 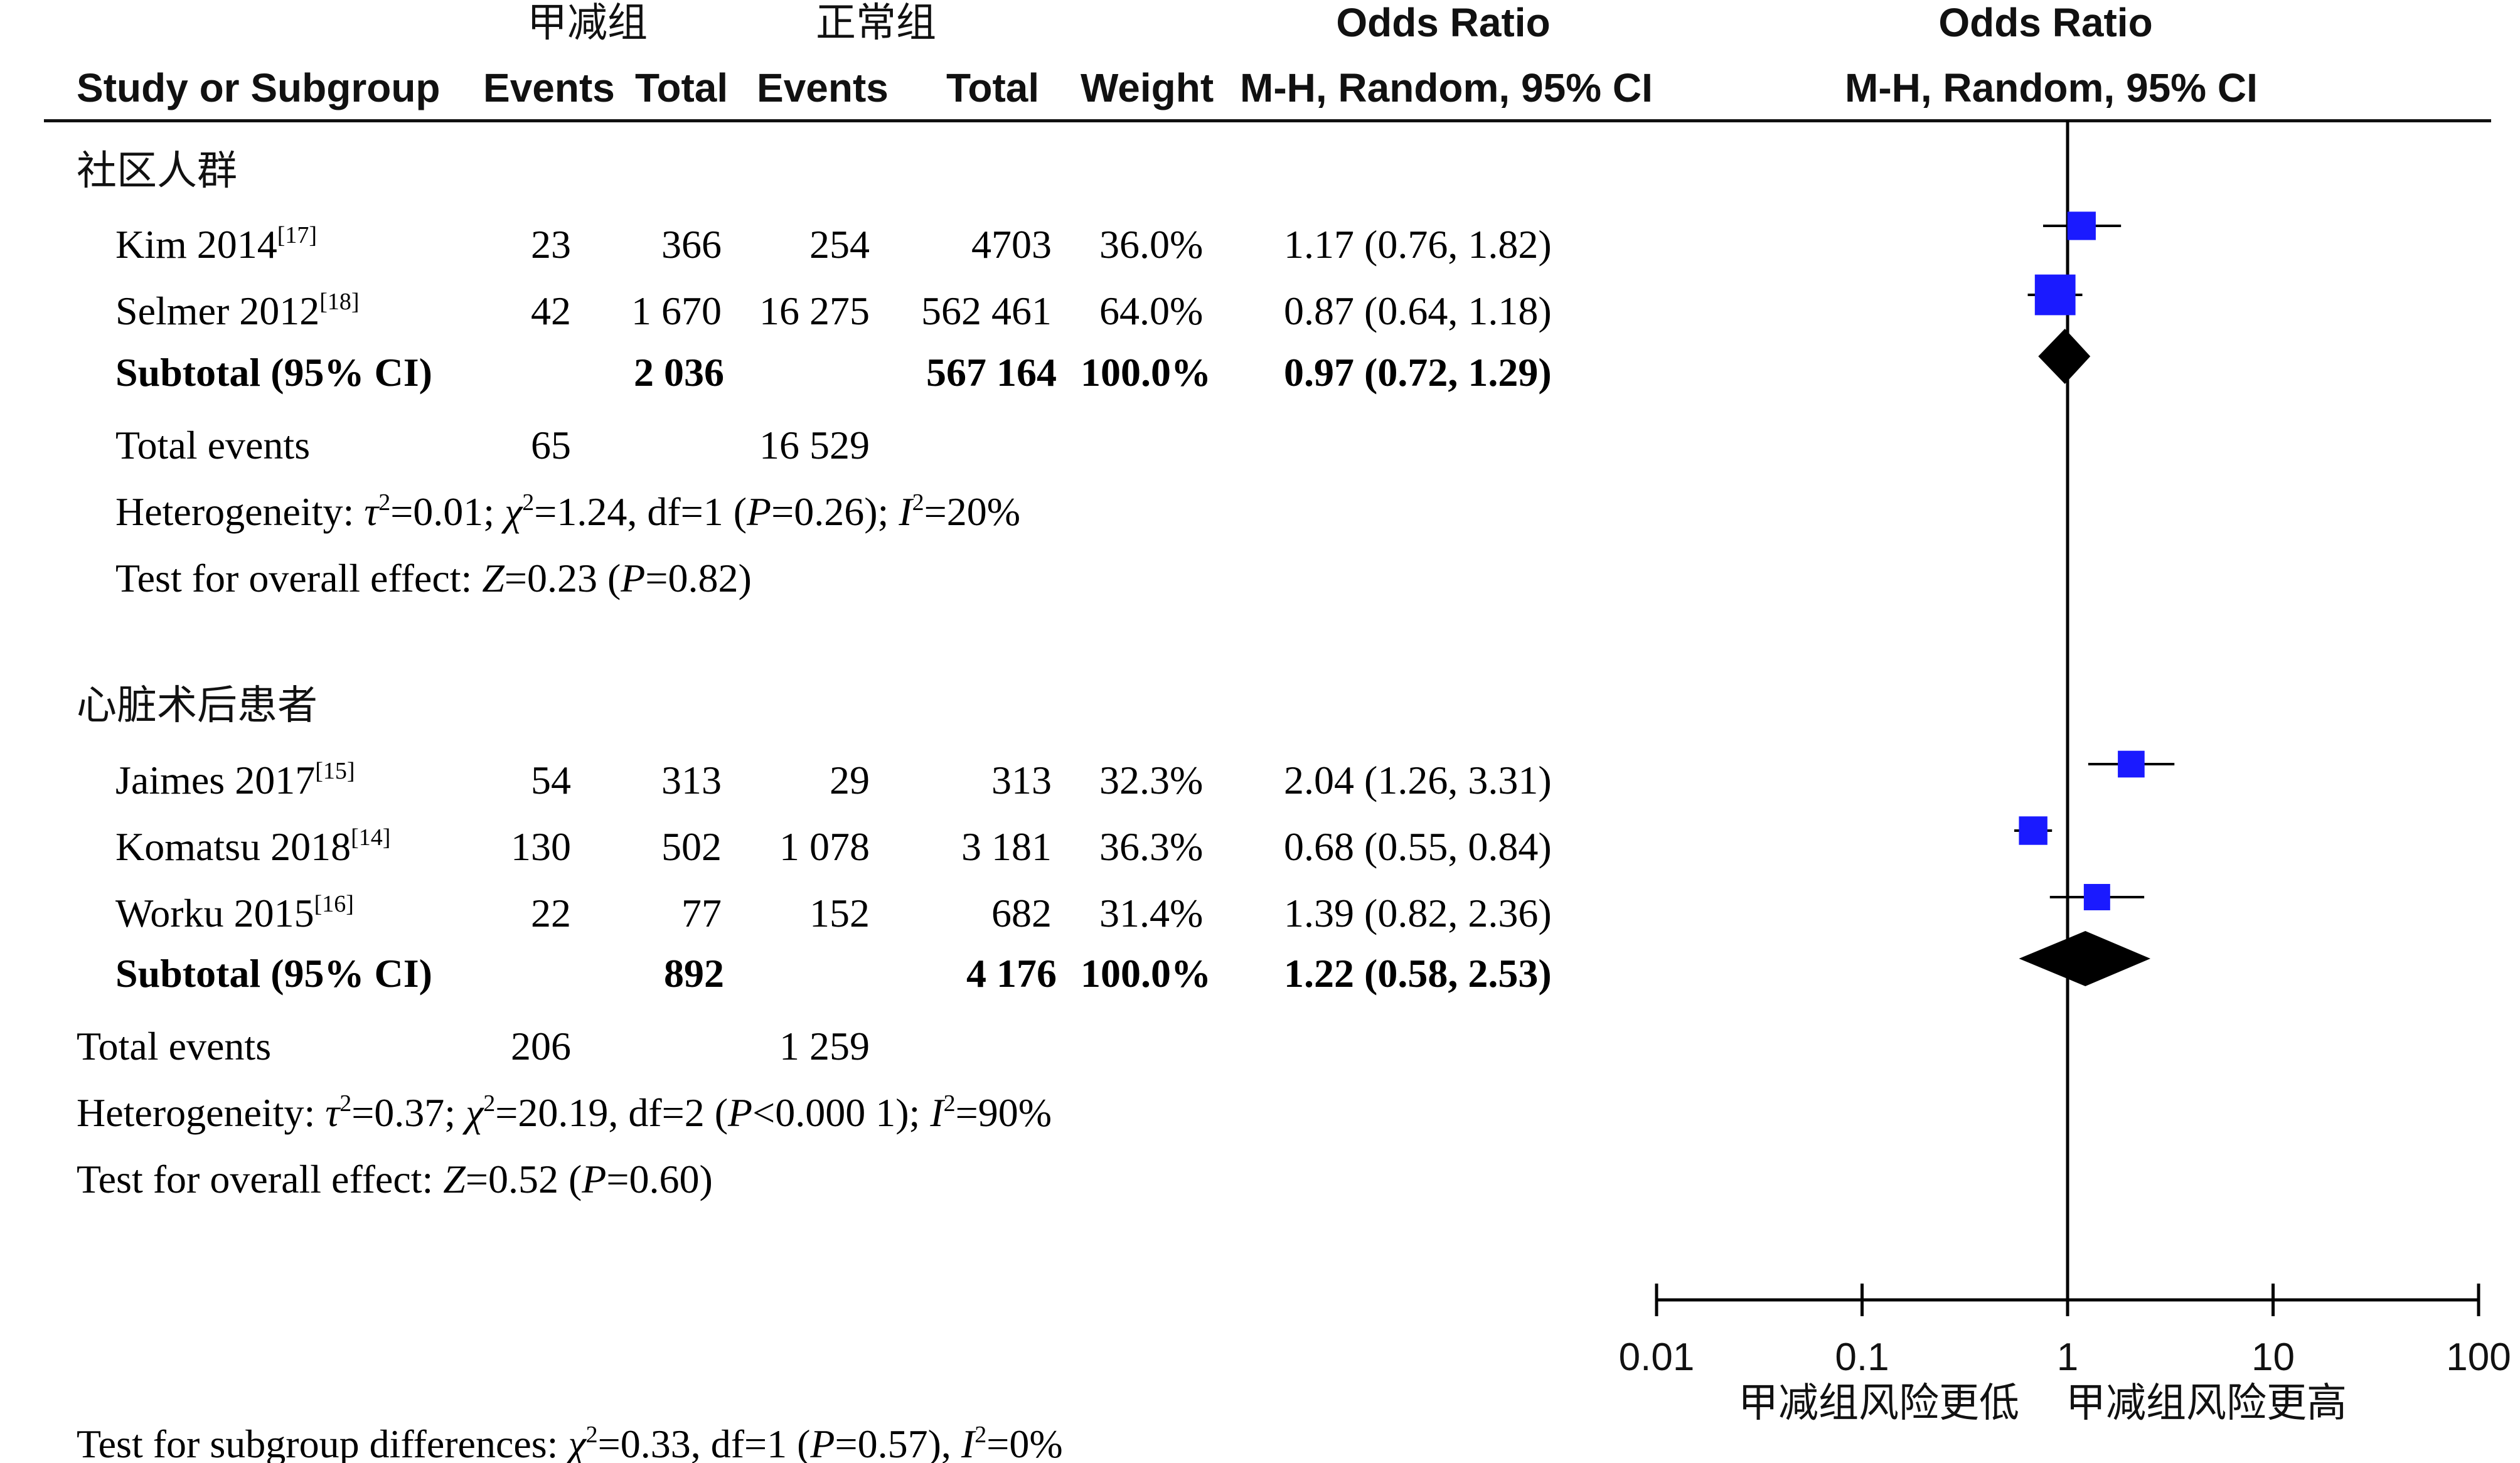 I want to click on col-ci-left-header: M-H, Random, 95% CI, so click(x=1446, y=87).